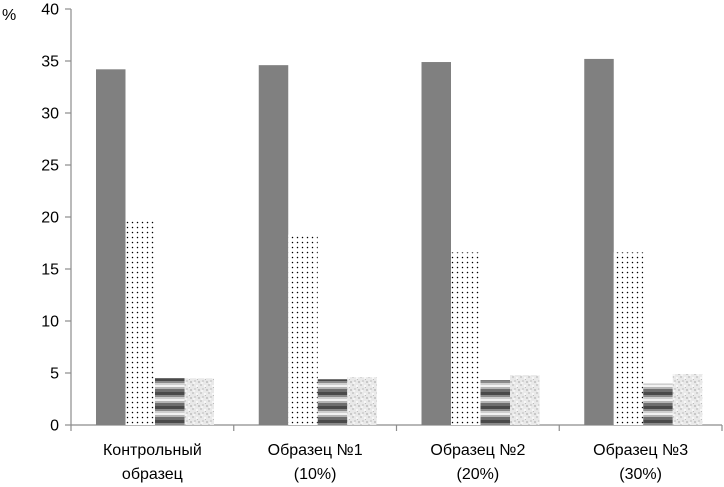 This screenshot has height=487, width=724. I want to click on y-tick-label: 20, so click(50, 218).